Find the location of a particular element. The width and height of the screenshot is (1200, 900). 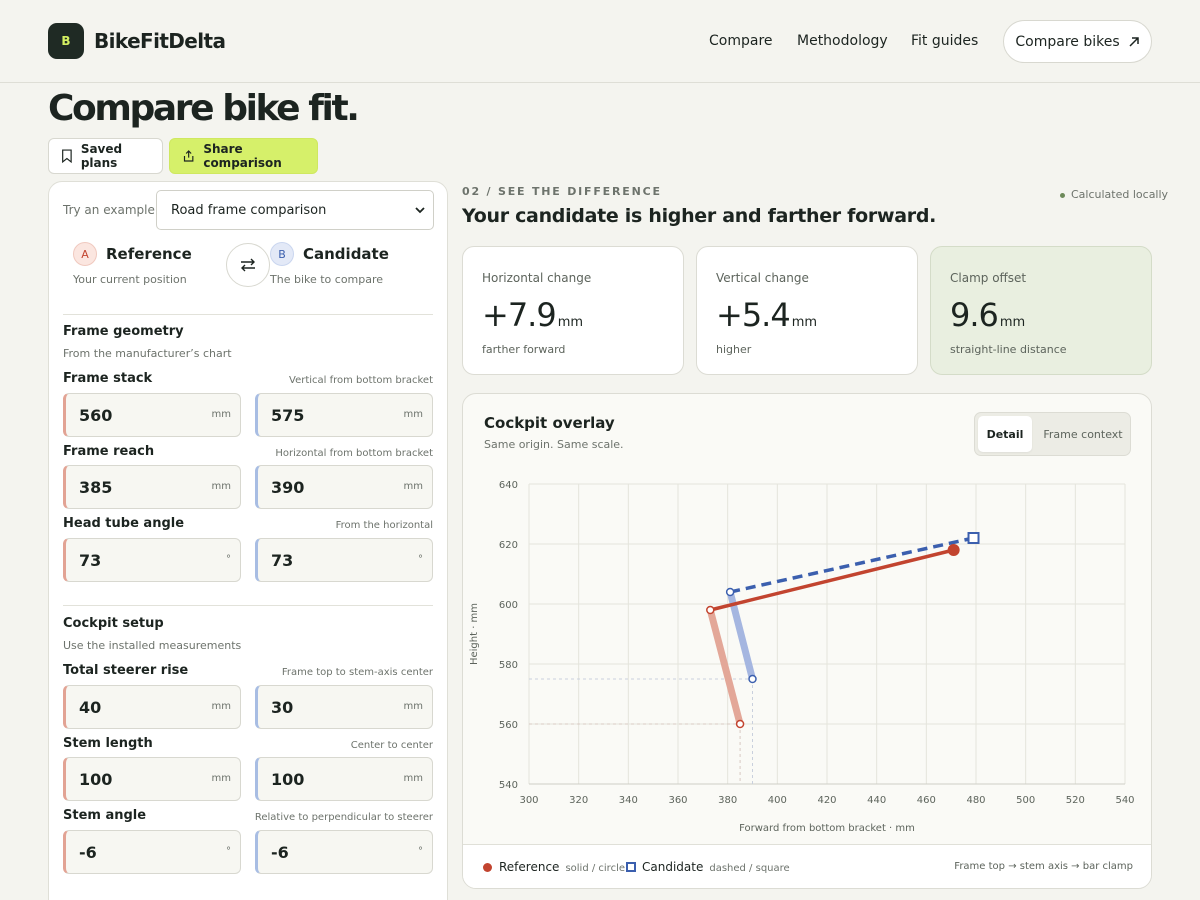

stem-length-candidate-input: 100 mm is located at coordinates (344, 779).